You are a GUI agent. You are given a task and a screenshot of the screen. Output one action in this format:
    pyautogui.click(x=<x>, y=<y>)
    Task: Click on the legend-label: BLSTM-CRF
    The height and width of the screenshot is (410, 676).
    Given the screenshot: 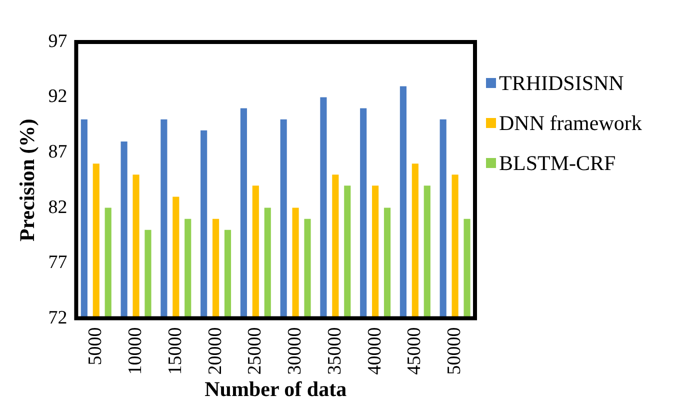 What is the action you would take?
    pyautogui.click(x=558, y=163)
    